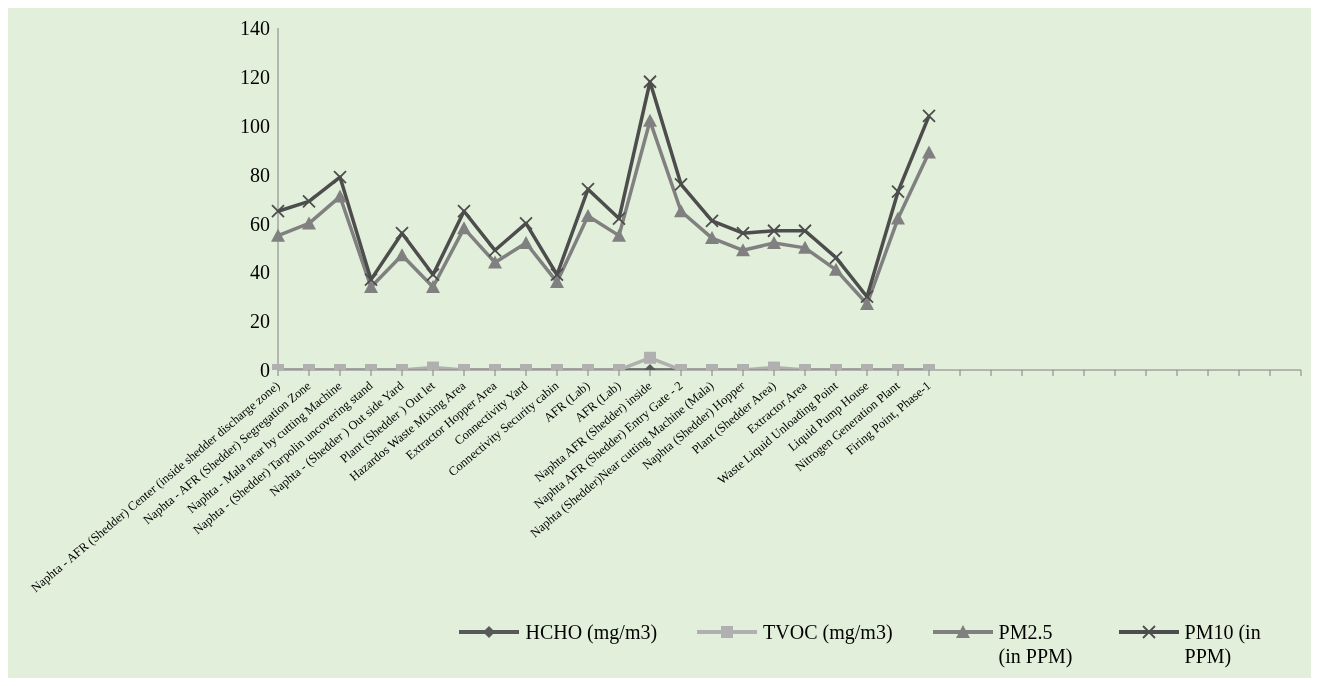 This screenshot has width=1319, height=686. I want to click on legend-label: TVOC (mg/m3), so click(828, 632).